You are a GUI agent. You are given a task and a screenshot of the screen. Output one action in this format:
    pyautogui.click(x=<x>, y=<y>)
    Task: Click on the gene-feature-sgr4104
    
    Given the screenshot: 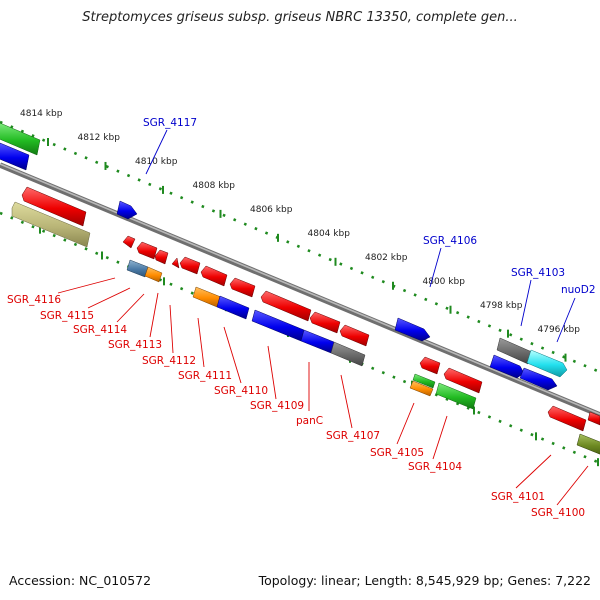 What is the action you would take?
    pyautogui.click(x=456, y=396)
    